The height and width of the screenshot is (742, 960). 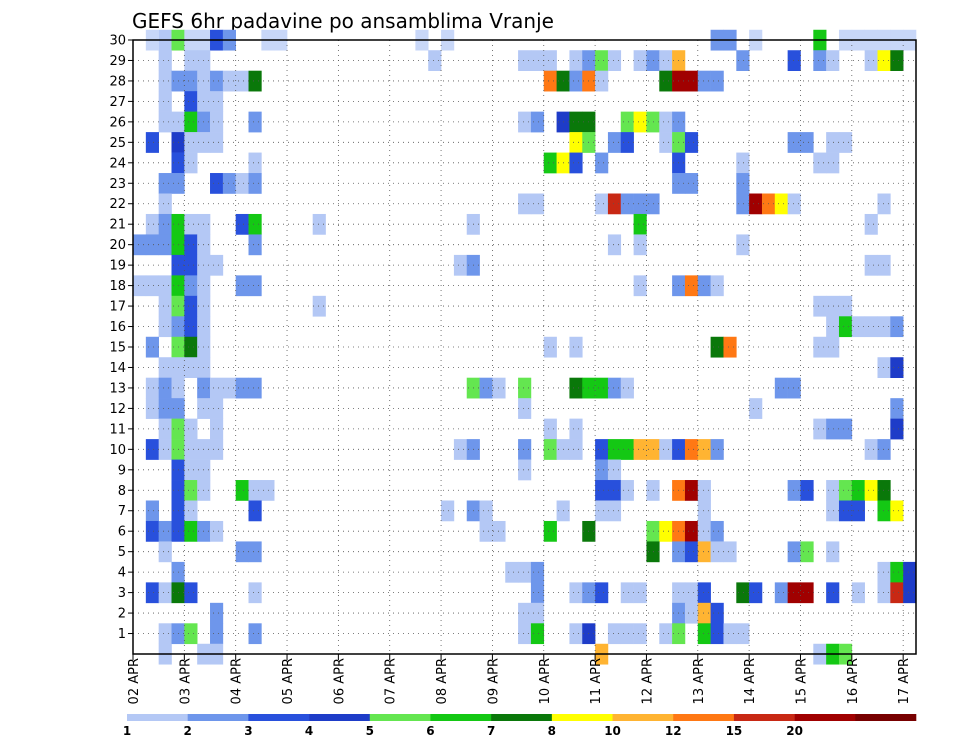 What do you see at coordinates (237, 681) in the screenshot?
I see `x-tick-label: 04 APR` at bounding box center [237, 681].